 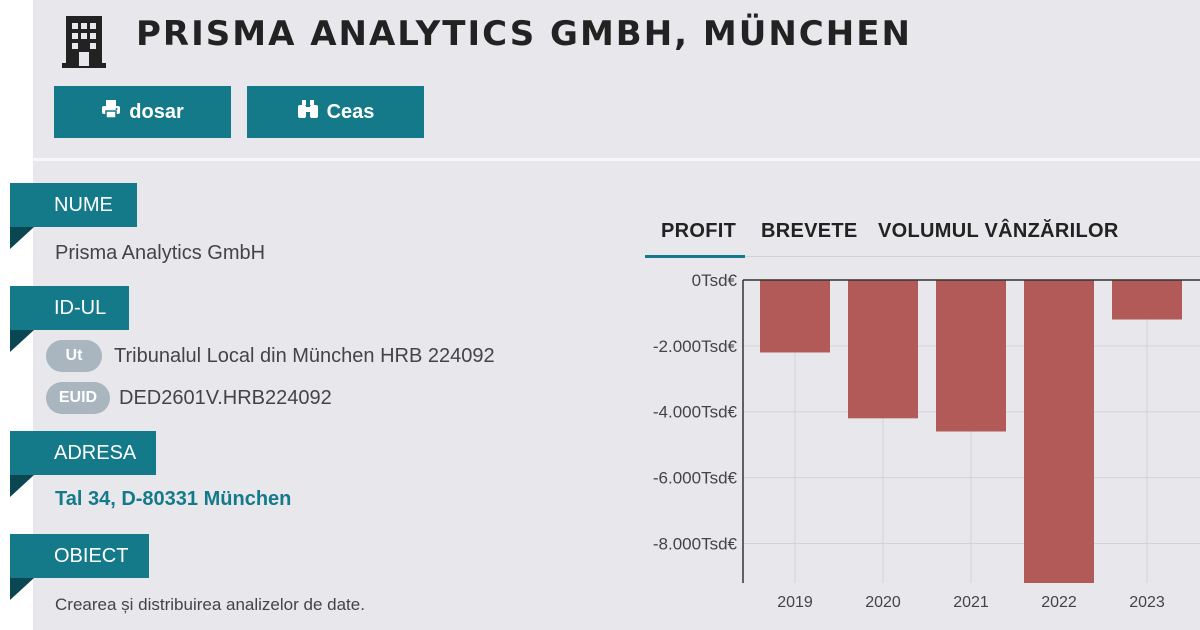 What do you see at coordinates (160, 253) in the screenshot?
I see `company-name-value: Prisma Analytics GmbH` at bounding box center [160, 253].